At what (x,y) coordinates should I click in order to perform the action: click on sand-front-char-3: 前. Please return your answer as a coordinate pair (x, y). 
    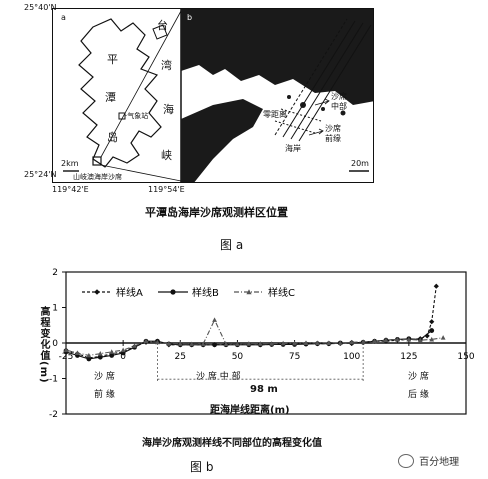
    Looking at the image, I should click on (329, 138).